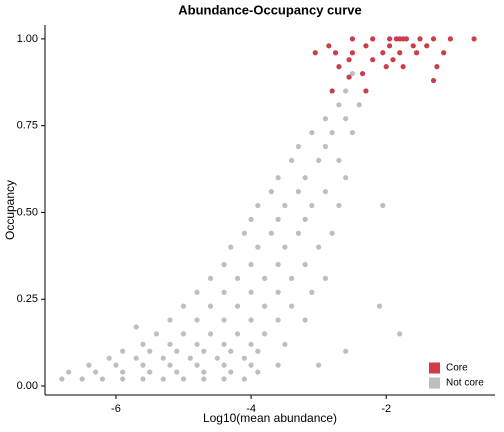 The image size is (504, 432). I want to click on x-axis-label: Log10(mean abundance), so click(270, 418).